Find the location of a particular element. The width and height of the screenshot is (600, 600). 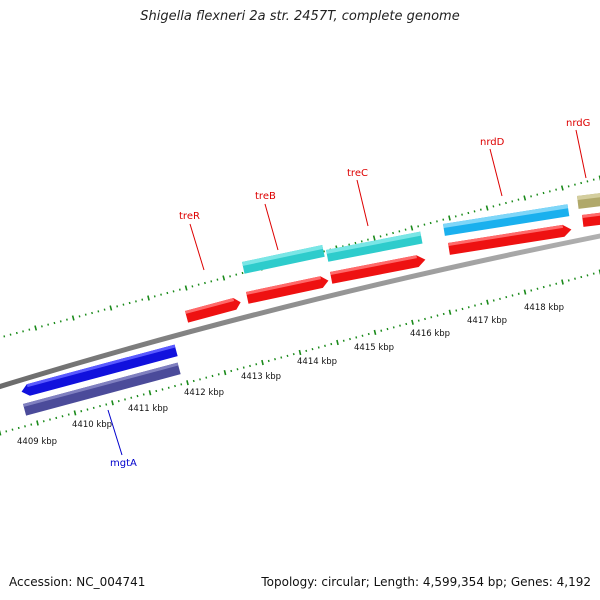

cds-nrdG-forward is located at coordinates (588, 200).